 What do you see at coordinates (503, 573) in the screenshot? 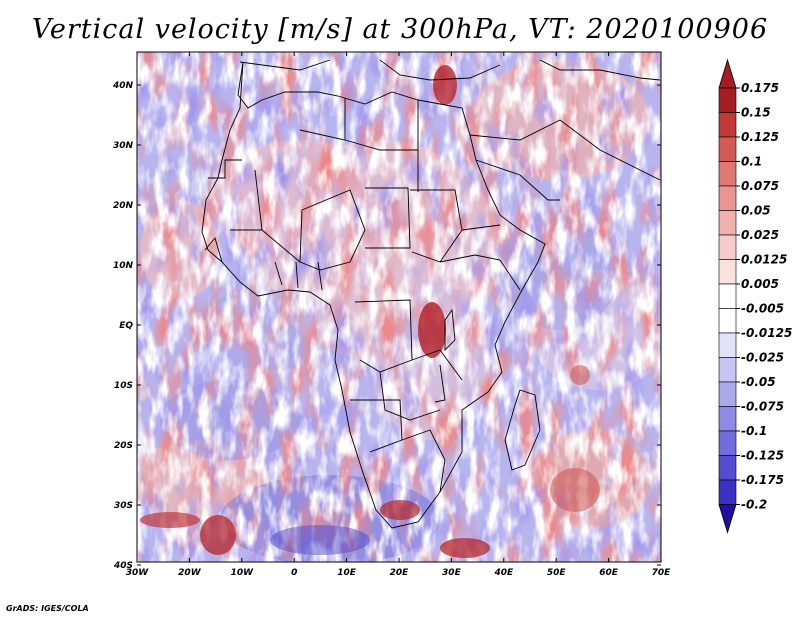
I see `lon-tick-label: 40E` at bounding box center [503, 573].